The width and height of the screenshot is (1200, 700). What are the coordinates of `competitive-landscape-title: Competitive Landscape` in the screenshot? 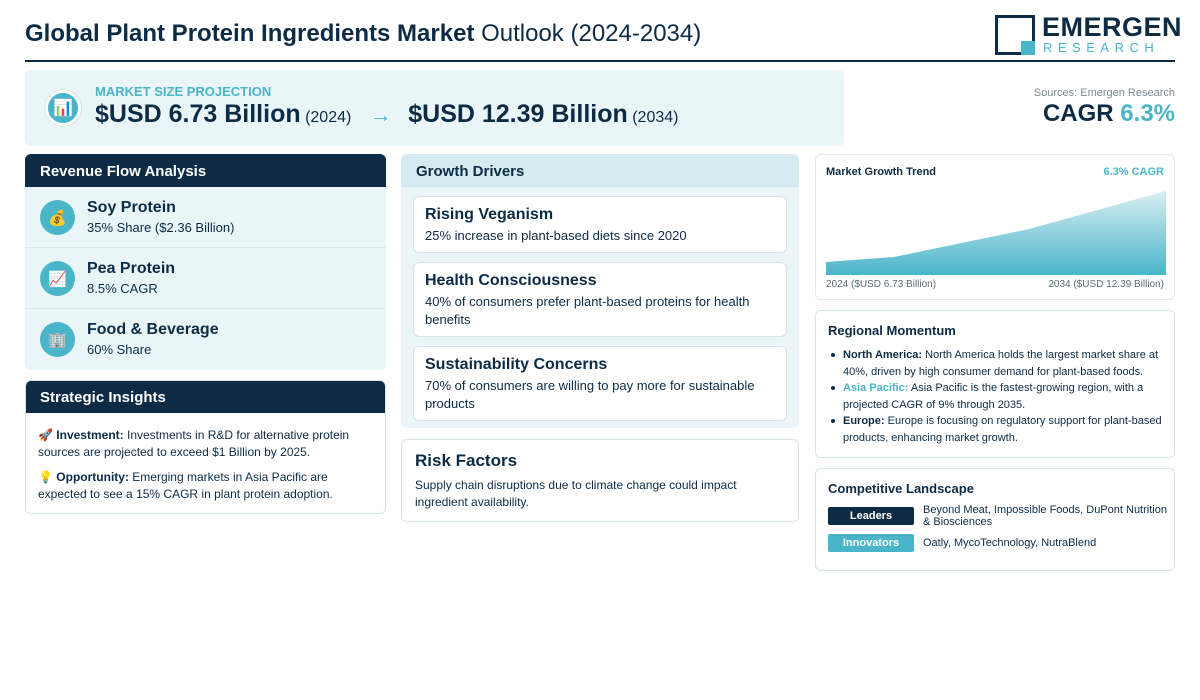 It's located at (901, 488).